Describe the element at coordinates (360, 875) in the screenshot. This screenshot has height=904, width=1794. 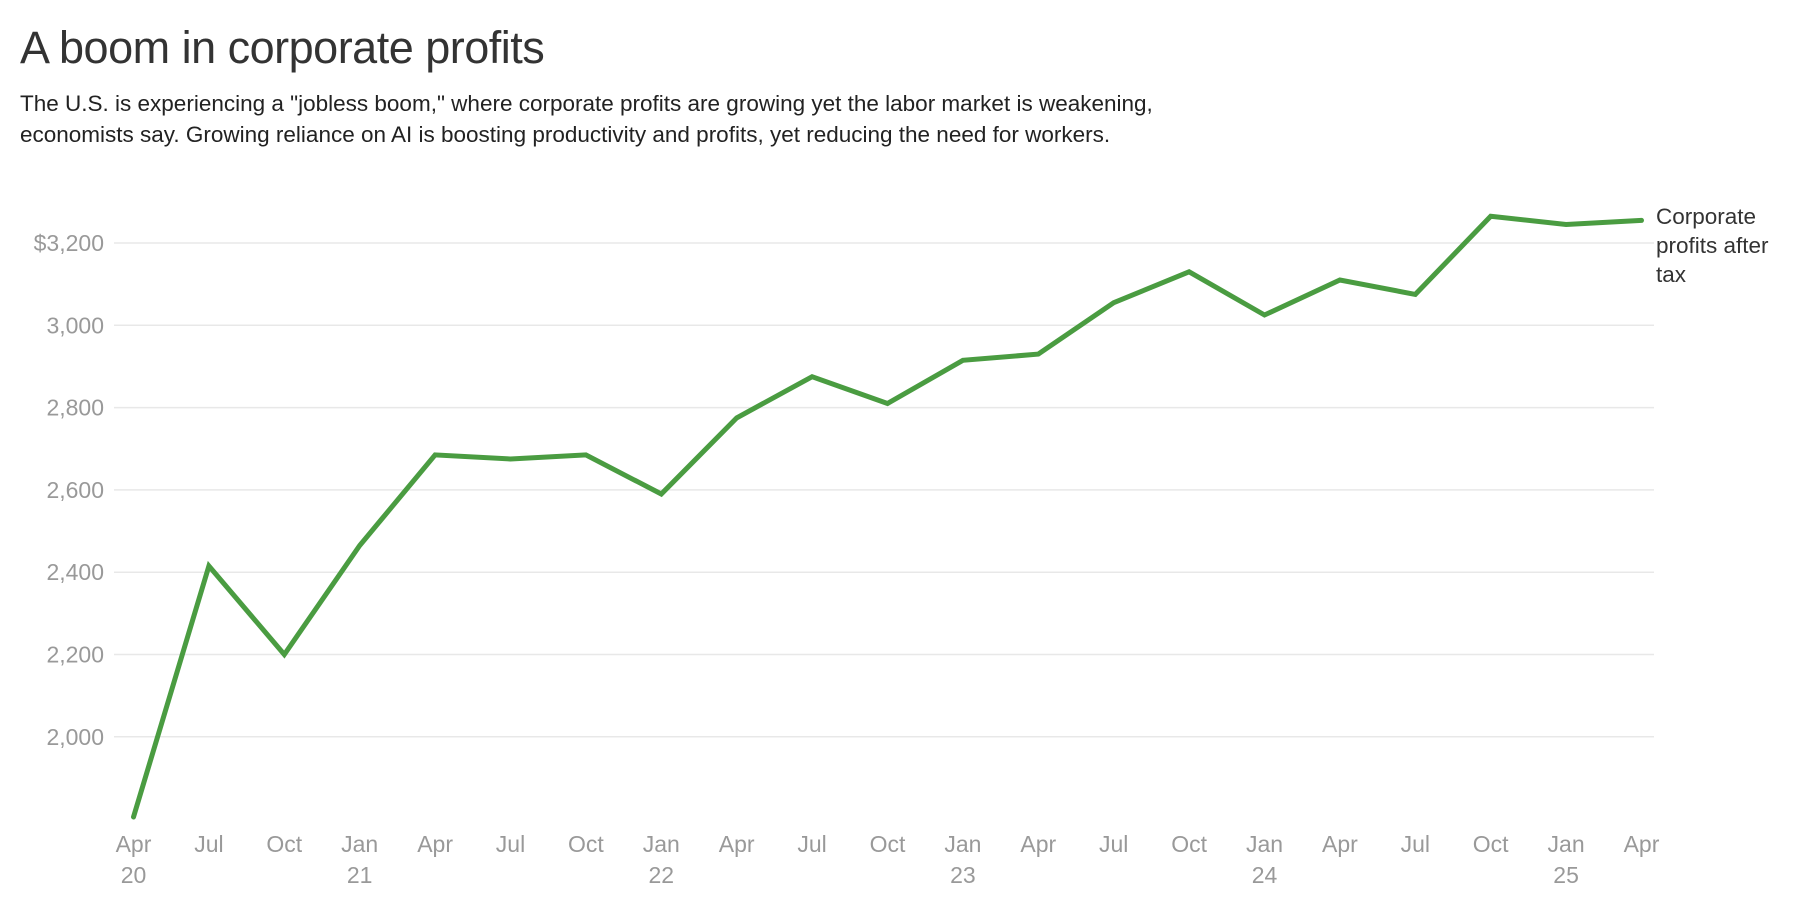
I see `x-axis-year-label: 21` at that location.